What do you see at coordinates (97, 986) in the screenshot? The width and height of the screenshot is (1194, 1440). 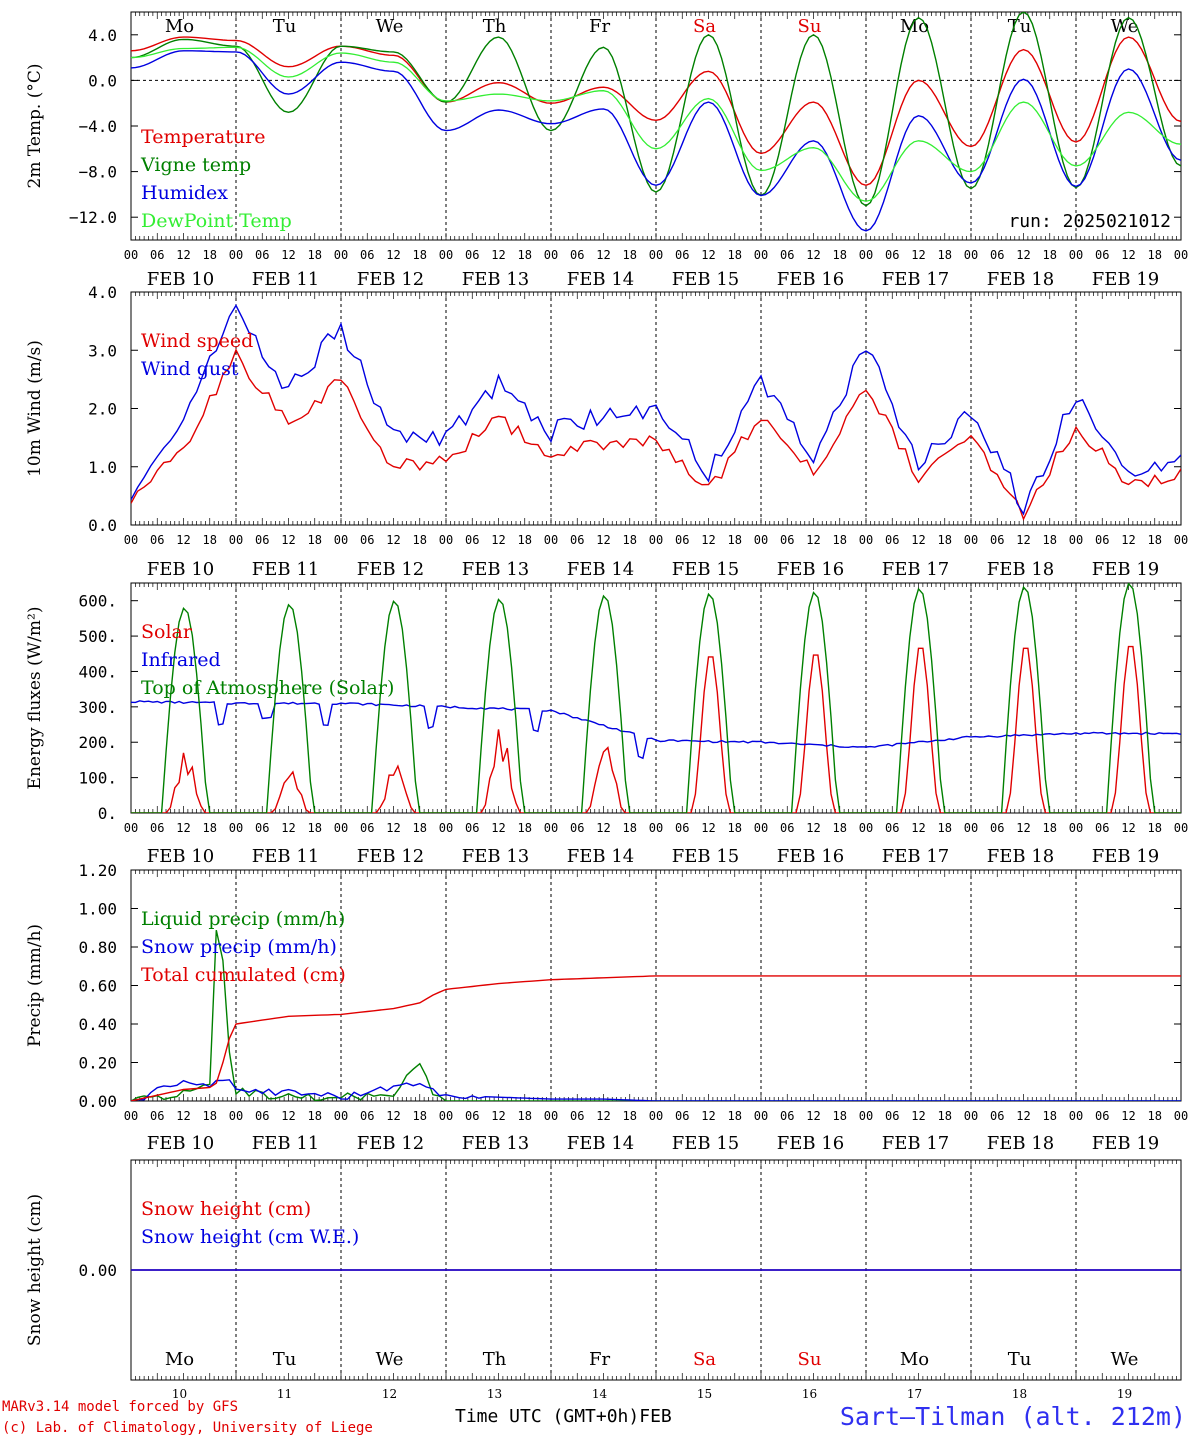 I see `y-tick-label: 0.60` at bounding box center [97, 986].